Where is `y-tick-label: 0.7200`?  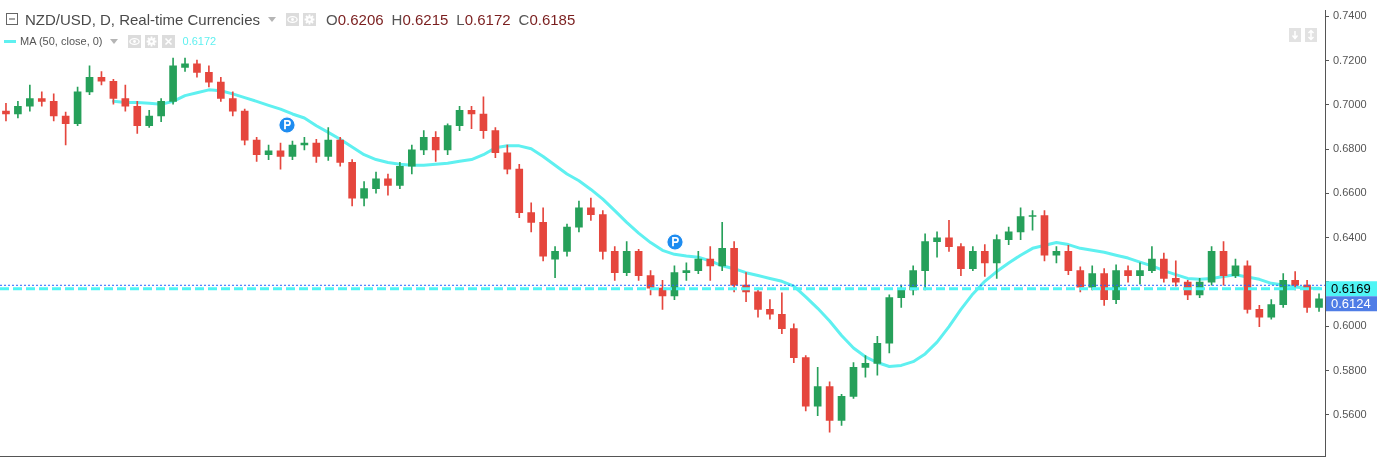 y-tick-label: 0.7200 is located at coordinates (1350, 59).